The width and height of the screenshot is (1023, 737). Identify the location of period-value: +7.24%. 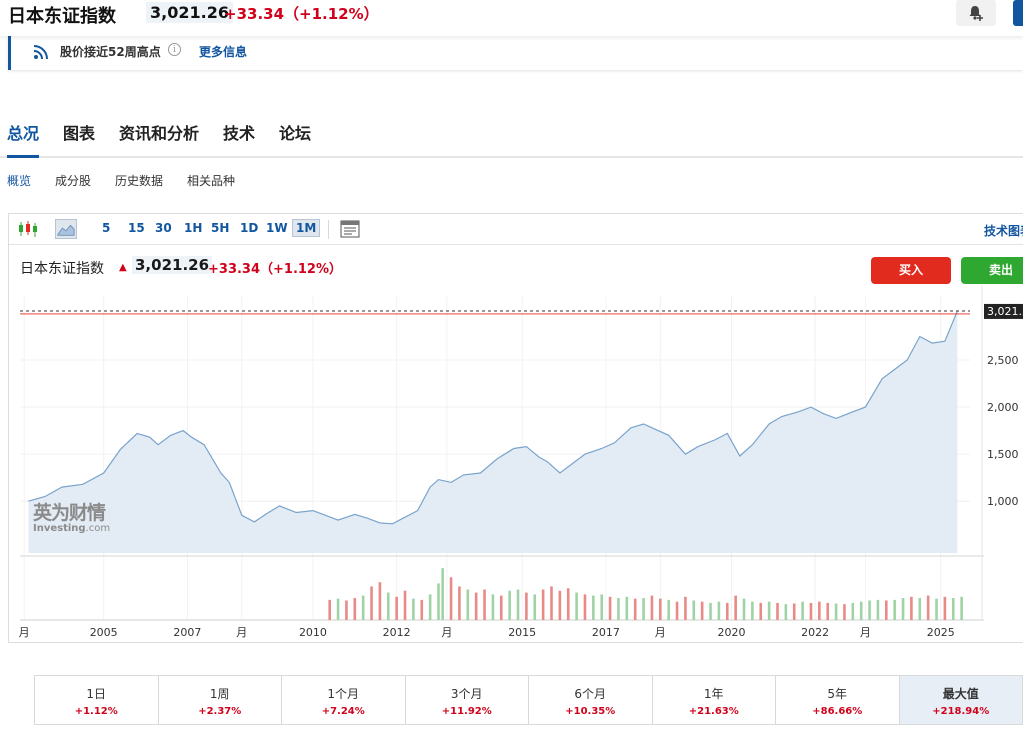
(343, 711).